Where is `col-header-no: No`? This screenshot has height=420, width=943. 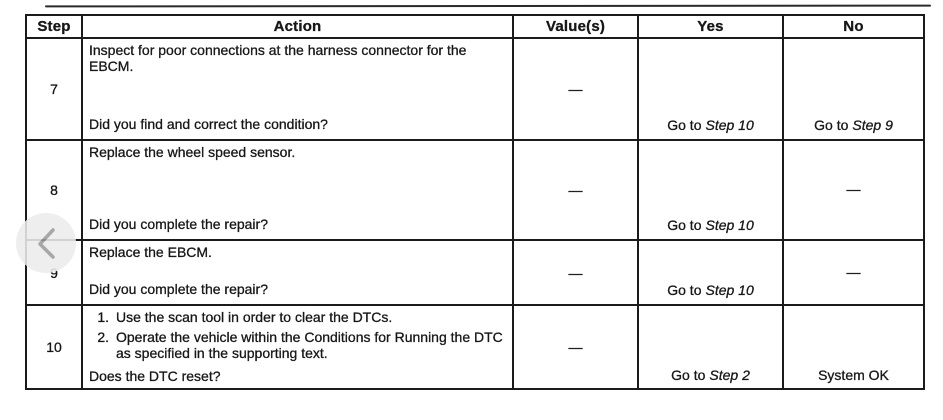
col-header-no: No is located at coordinates (853, 26).